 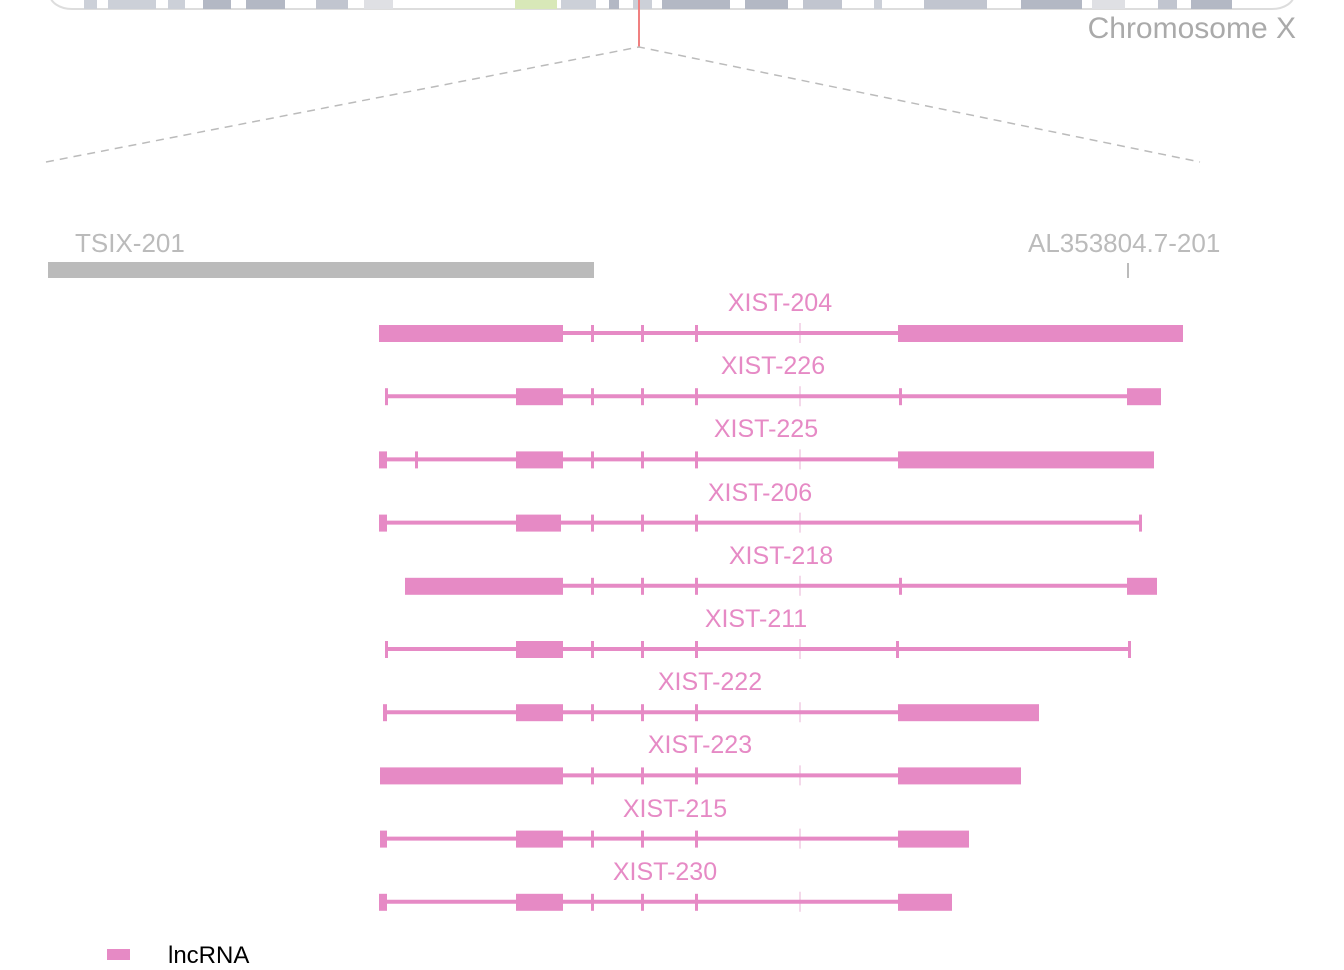 What do you see at coordinates (130, 243) in the screenshot?
I see `neighbor-label: TSIX-201` at bounding box center [130, 243].